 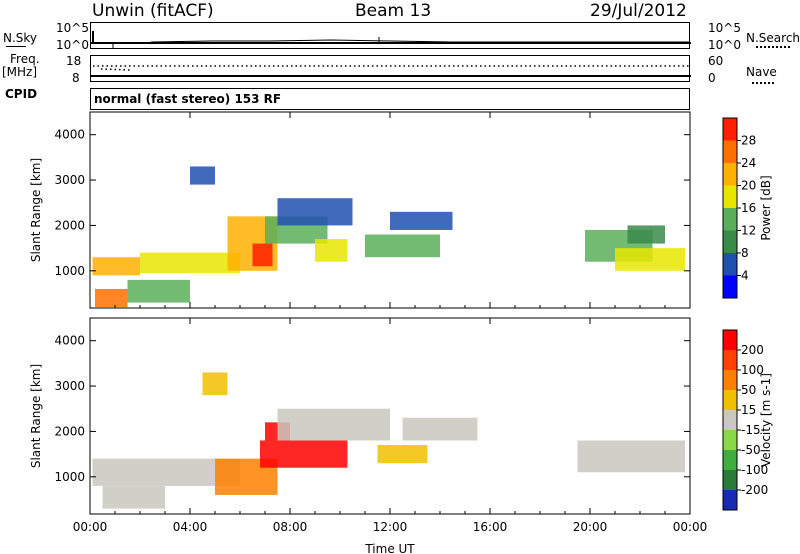 What do you see at coordinates (745, 253) in the screenshot?
I see `power-cb-tick-label-1: 8` at bounding box center [745, 253].